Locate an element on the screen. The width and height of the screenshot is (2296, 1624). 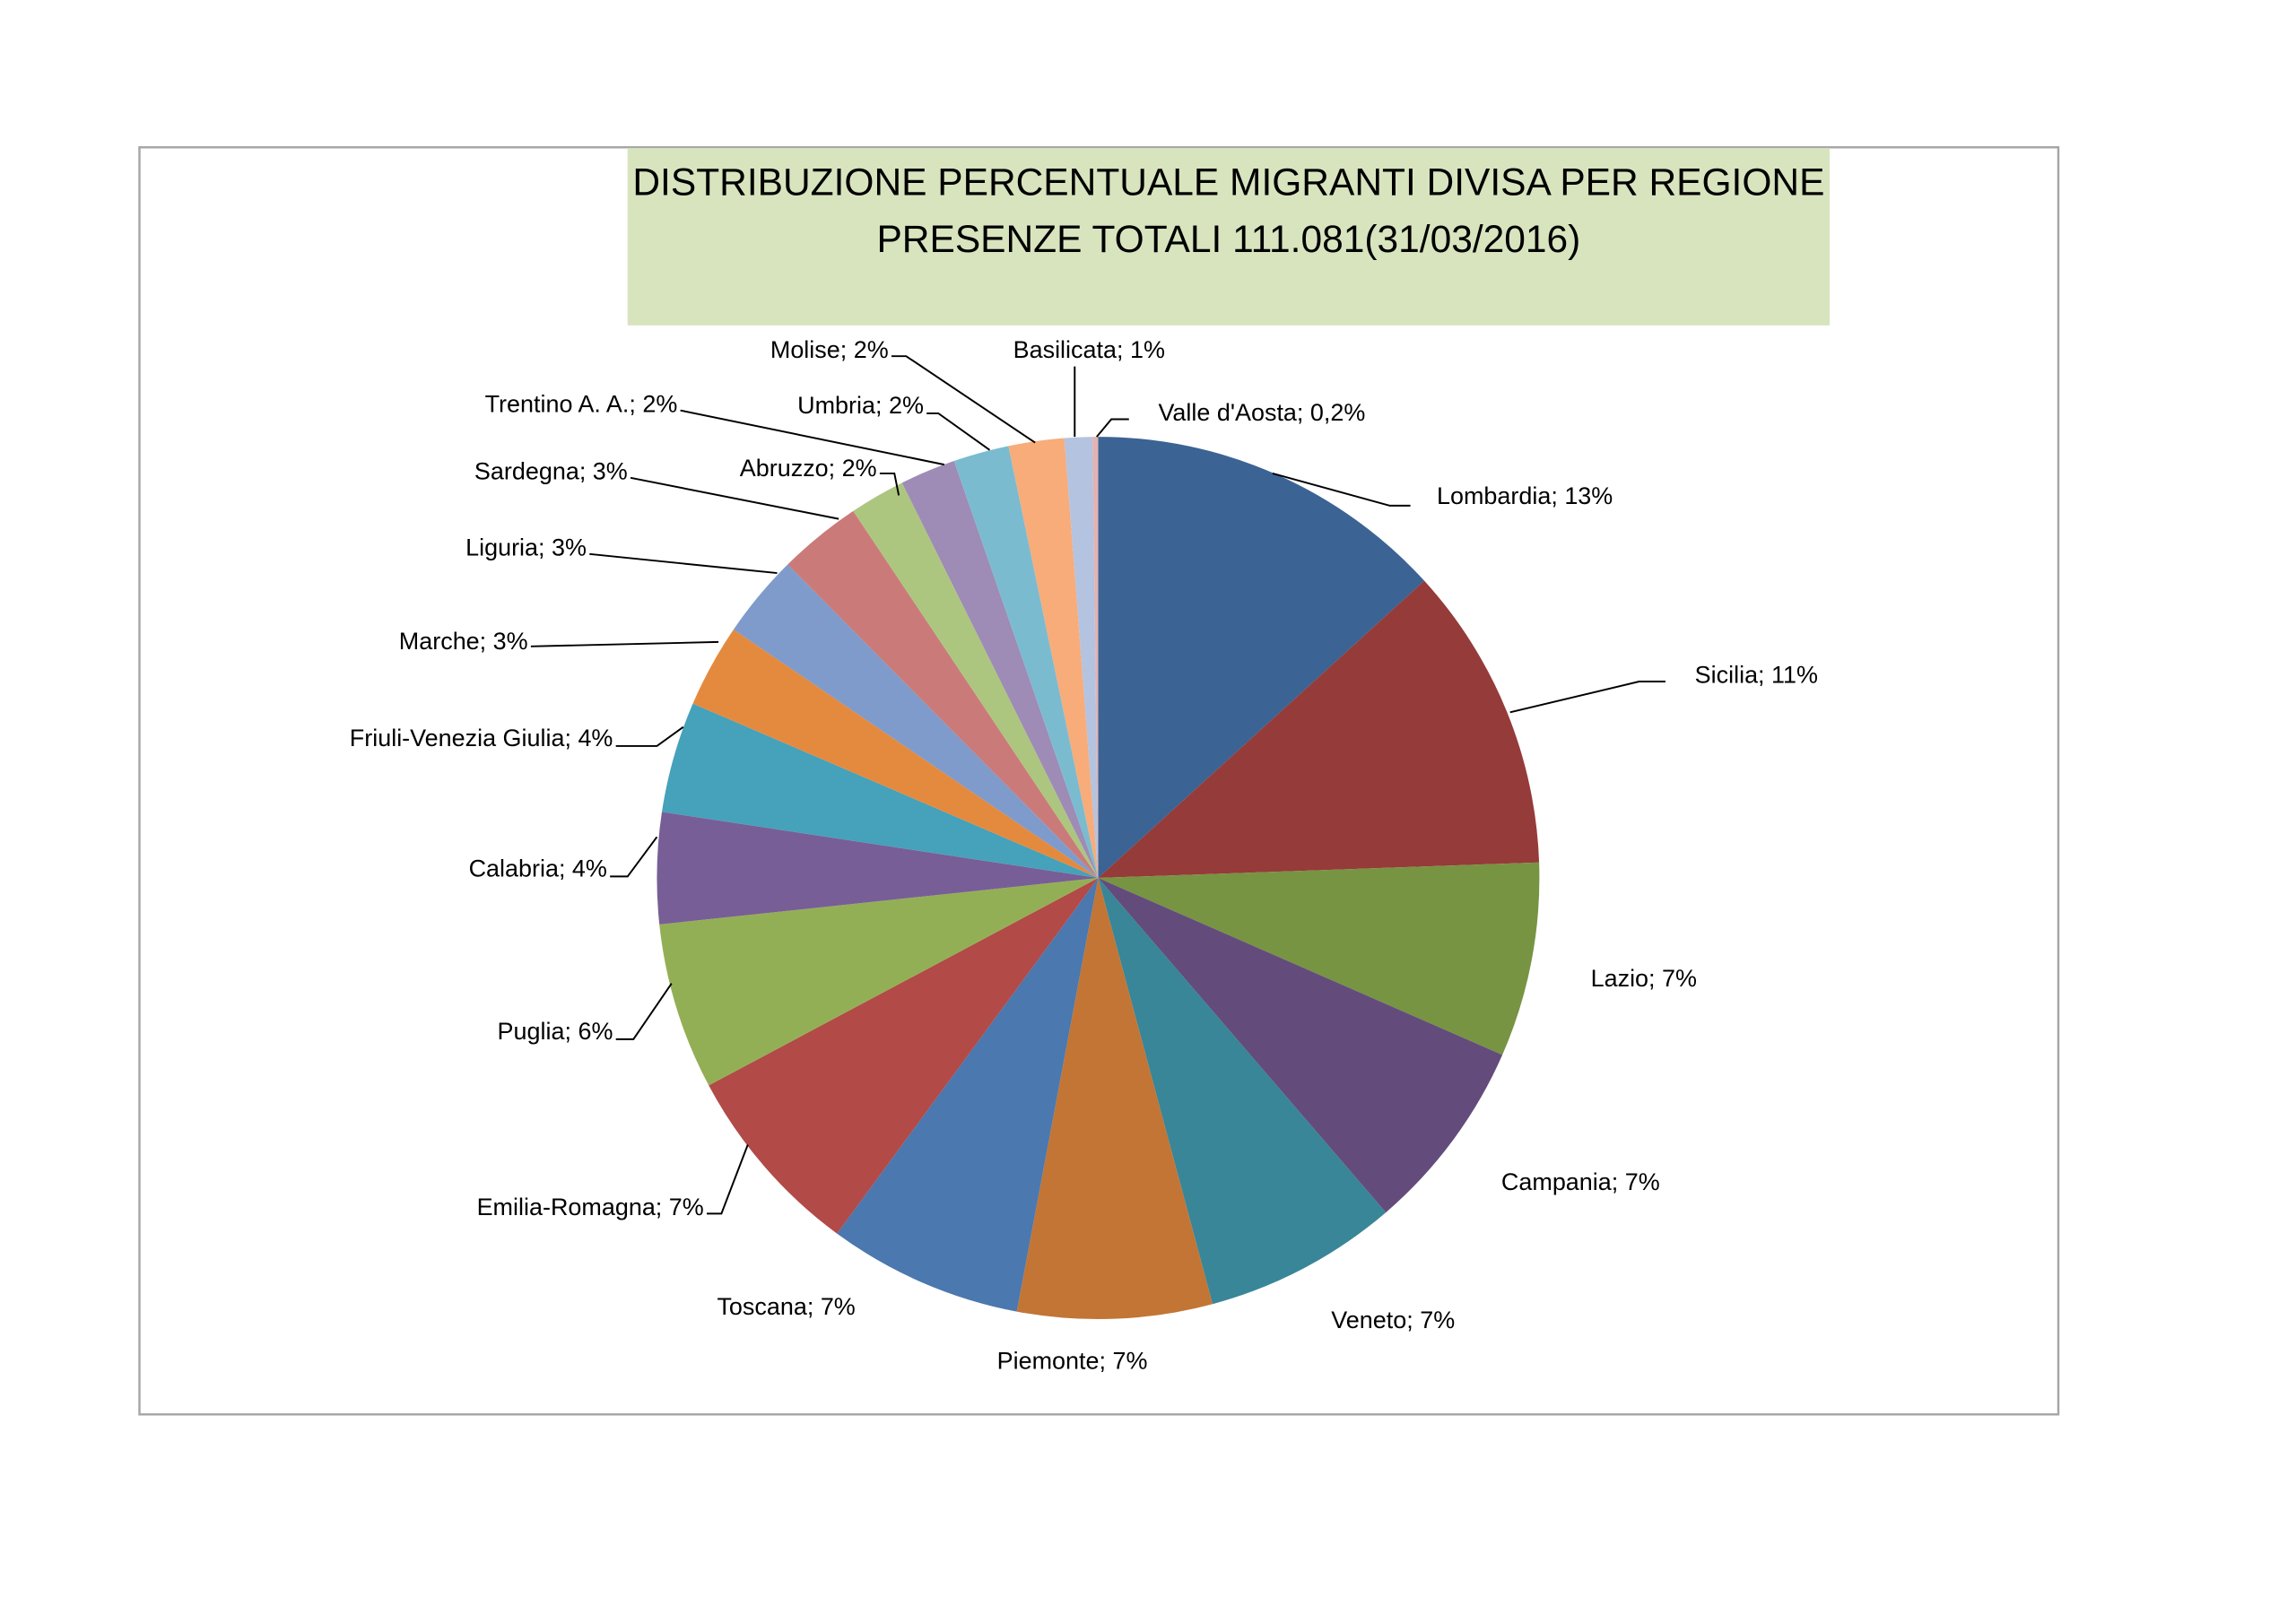
data-label-marche: Marche; 3% is located at coordinates (463, 641).